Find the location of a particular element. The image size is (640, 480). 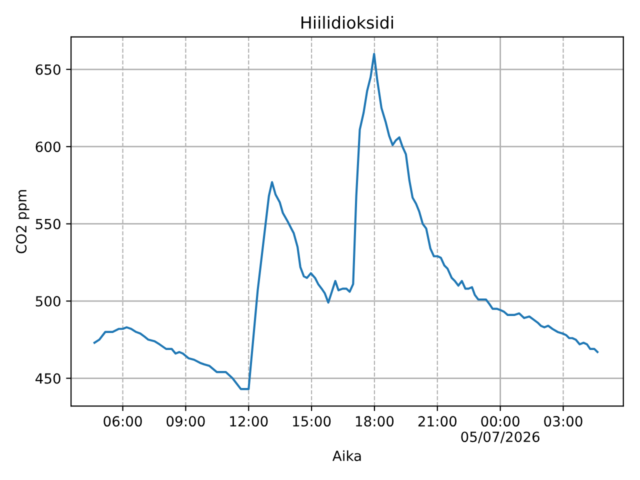

x-tick-label: 18:00 is located at coordinates (375, 421).